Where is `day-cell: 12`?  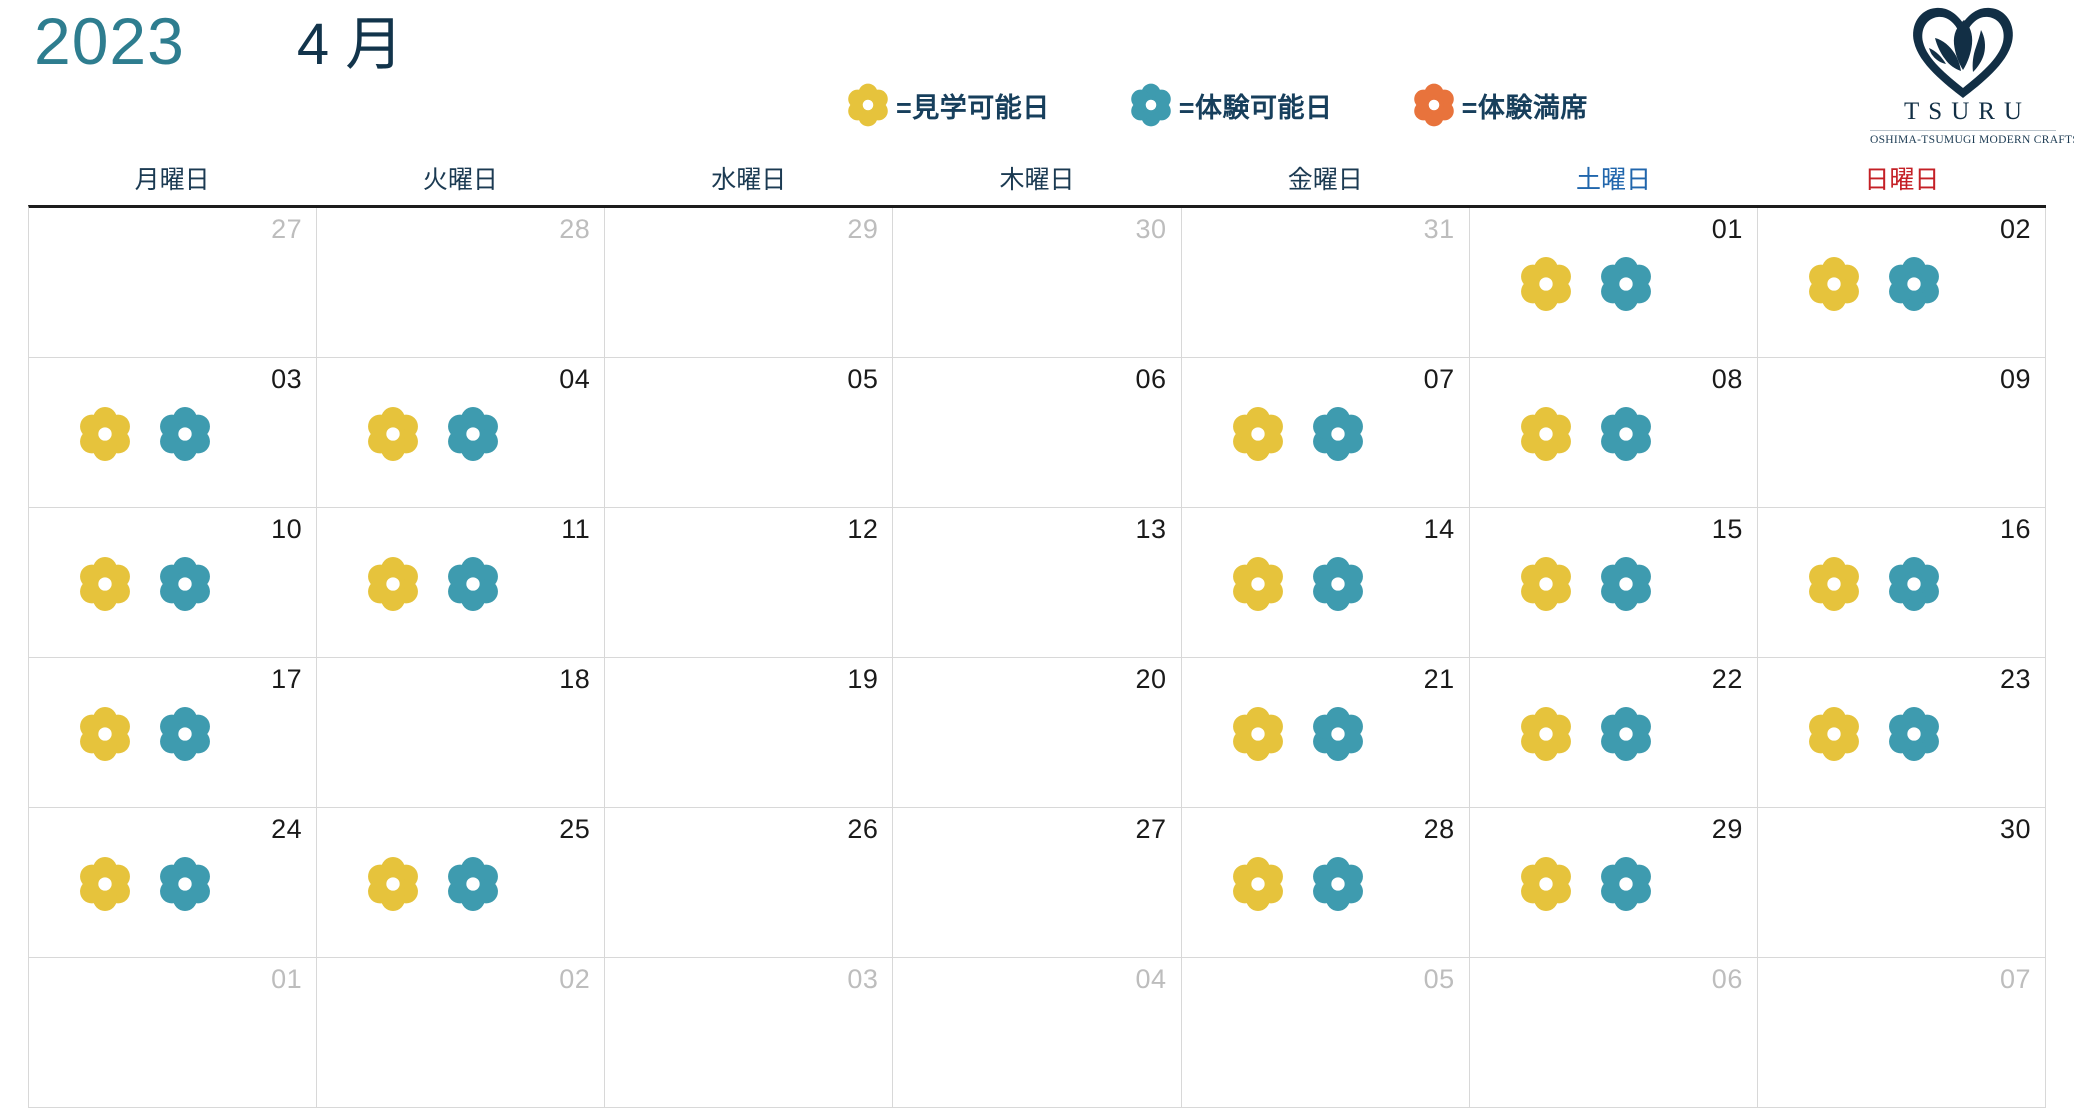
day-cell: 12 is located at coordinates (749, 583).